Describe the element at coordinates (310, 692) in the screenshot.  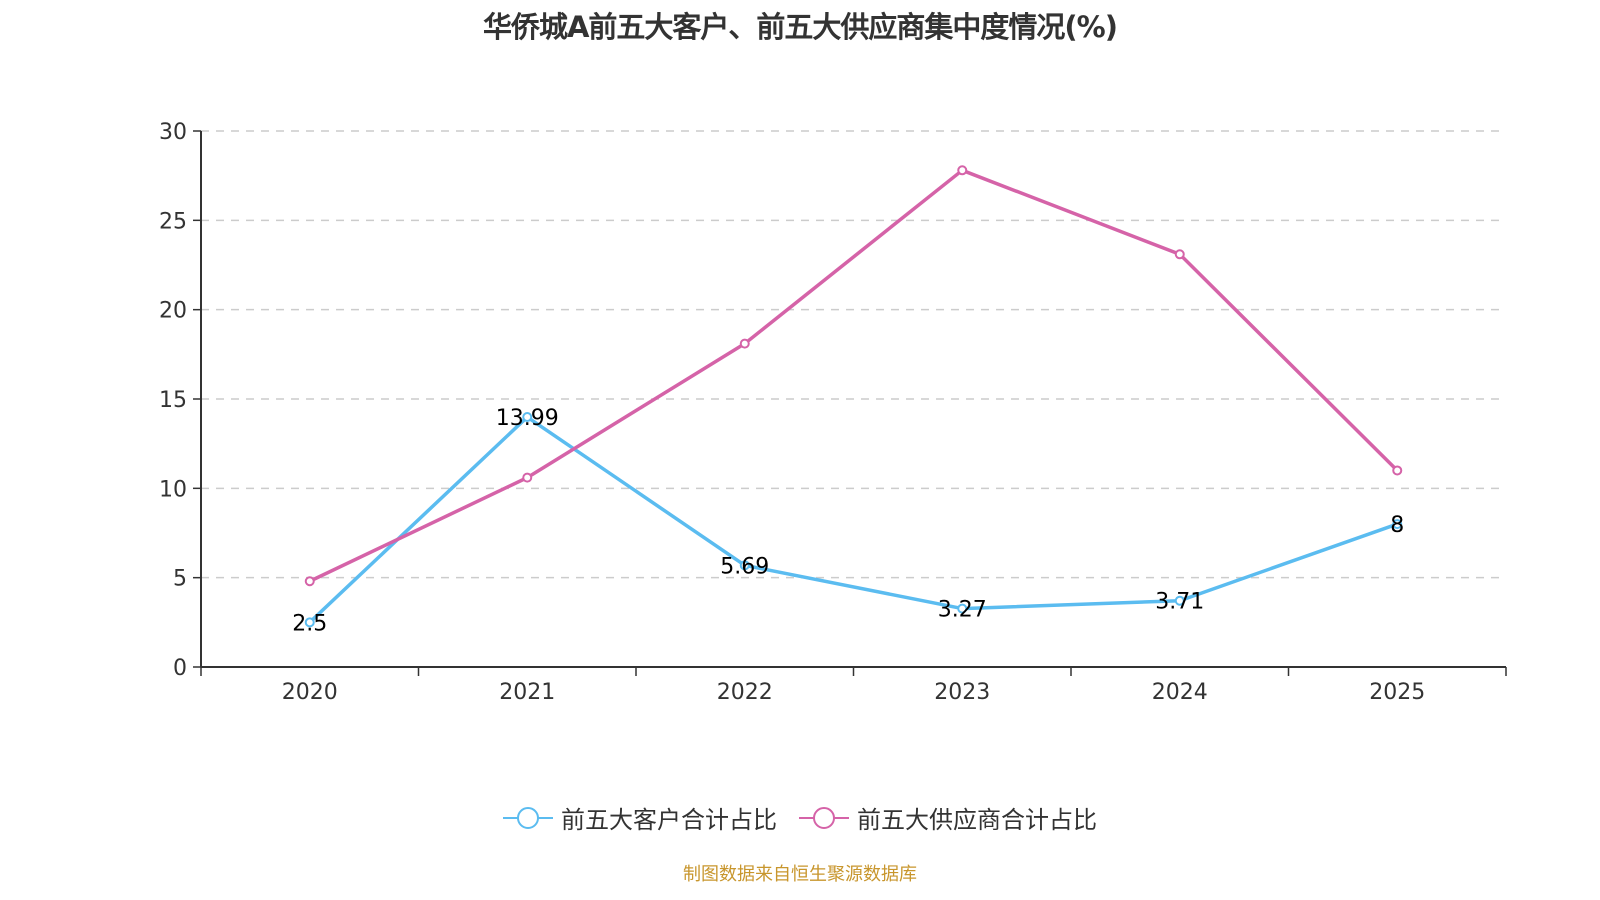
I see `x-tick-label: 2020` at that location.